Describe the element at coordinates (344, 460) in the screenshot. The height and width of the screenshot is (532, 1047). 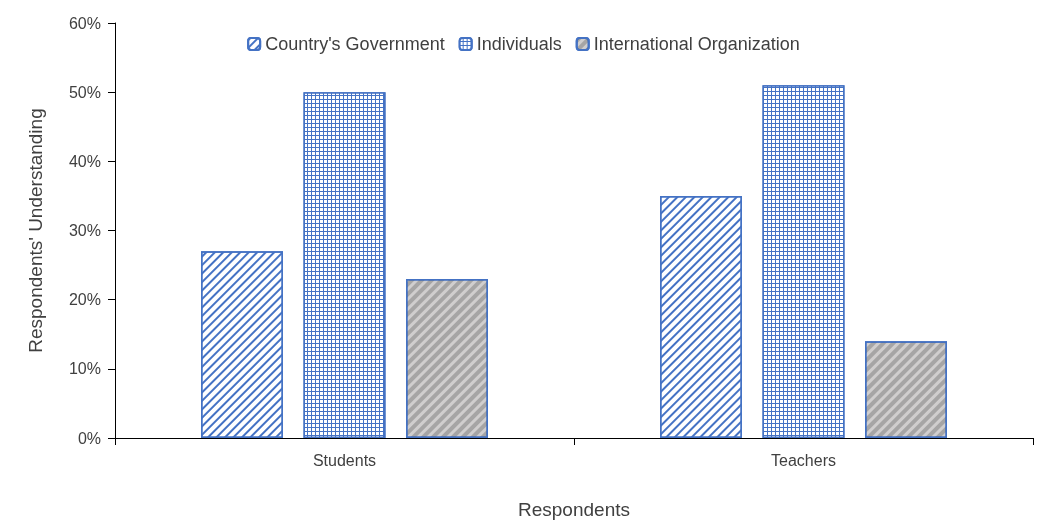
I see `x-tick-label: Students` at that location.